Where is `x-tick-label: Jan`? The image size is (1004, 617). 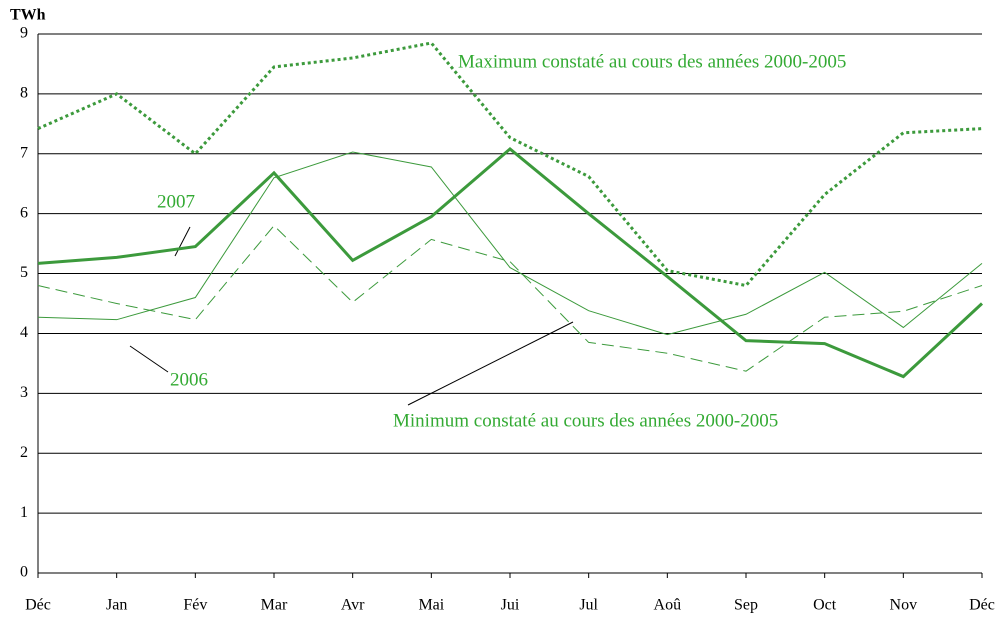 x-tick-label: Jan is located at coordinates (116, 605).